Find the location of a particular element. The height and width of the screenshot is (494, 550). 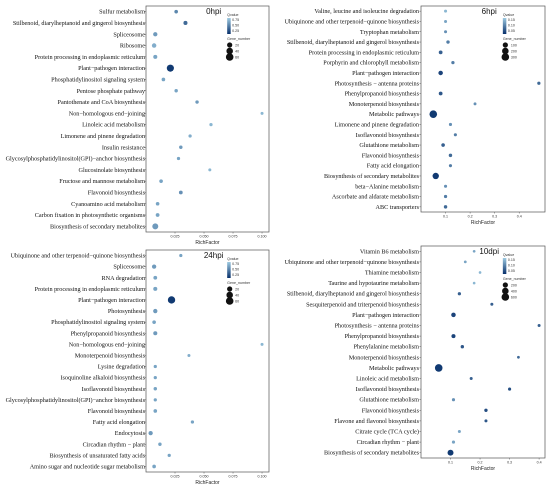

term-label: Endocytosis is located at coordinates (130, 433).